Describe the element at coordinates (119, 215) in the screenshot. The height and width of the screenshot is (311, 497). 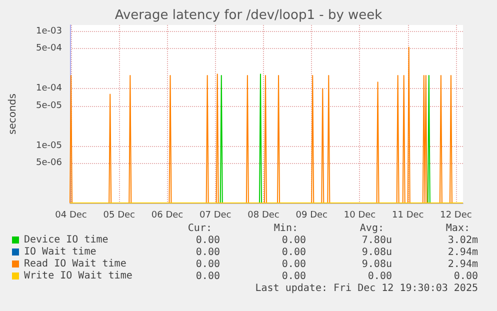
I see `x-tick-label: 05 Dec` at that location.